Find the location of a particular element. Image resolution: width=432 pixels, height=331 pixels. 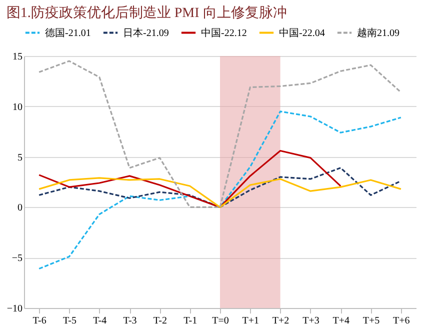

y-tick-label: 15 is located at coordinates (17, 57).